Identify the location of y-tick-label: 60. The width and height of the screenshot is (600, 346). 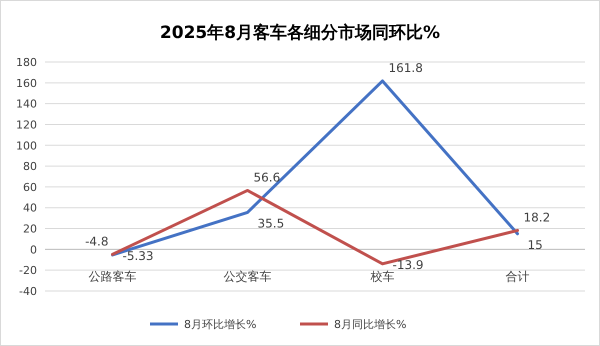
(30, 187).